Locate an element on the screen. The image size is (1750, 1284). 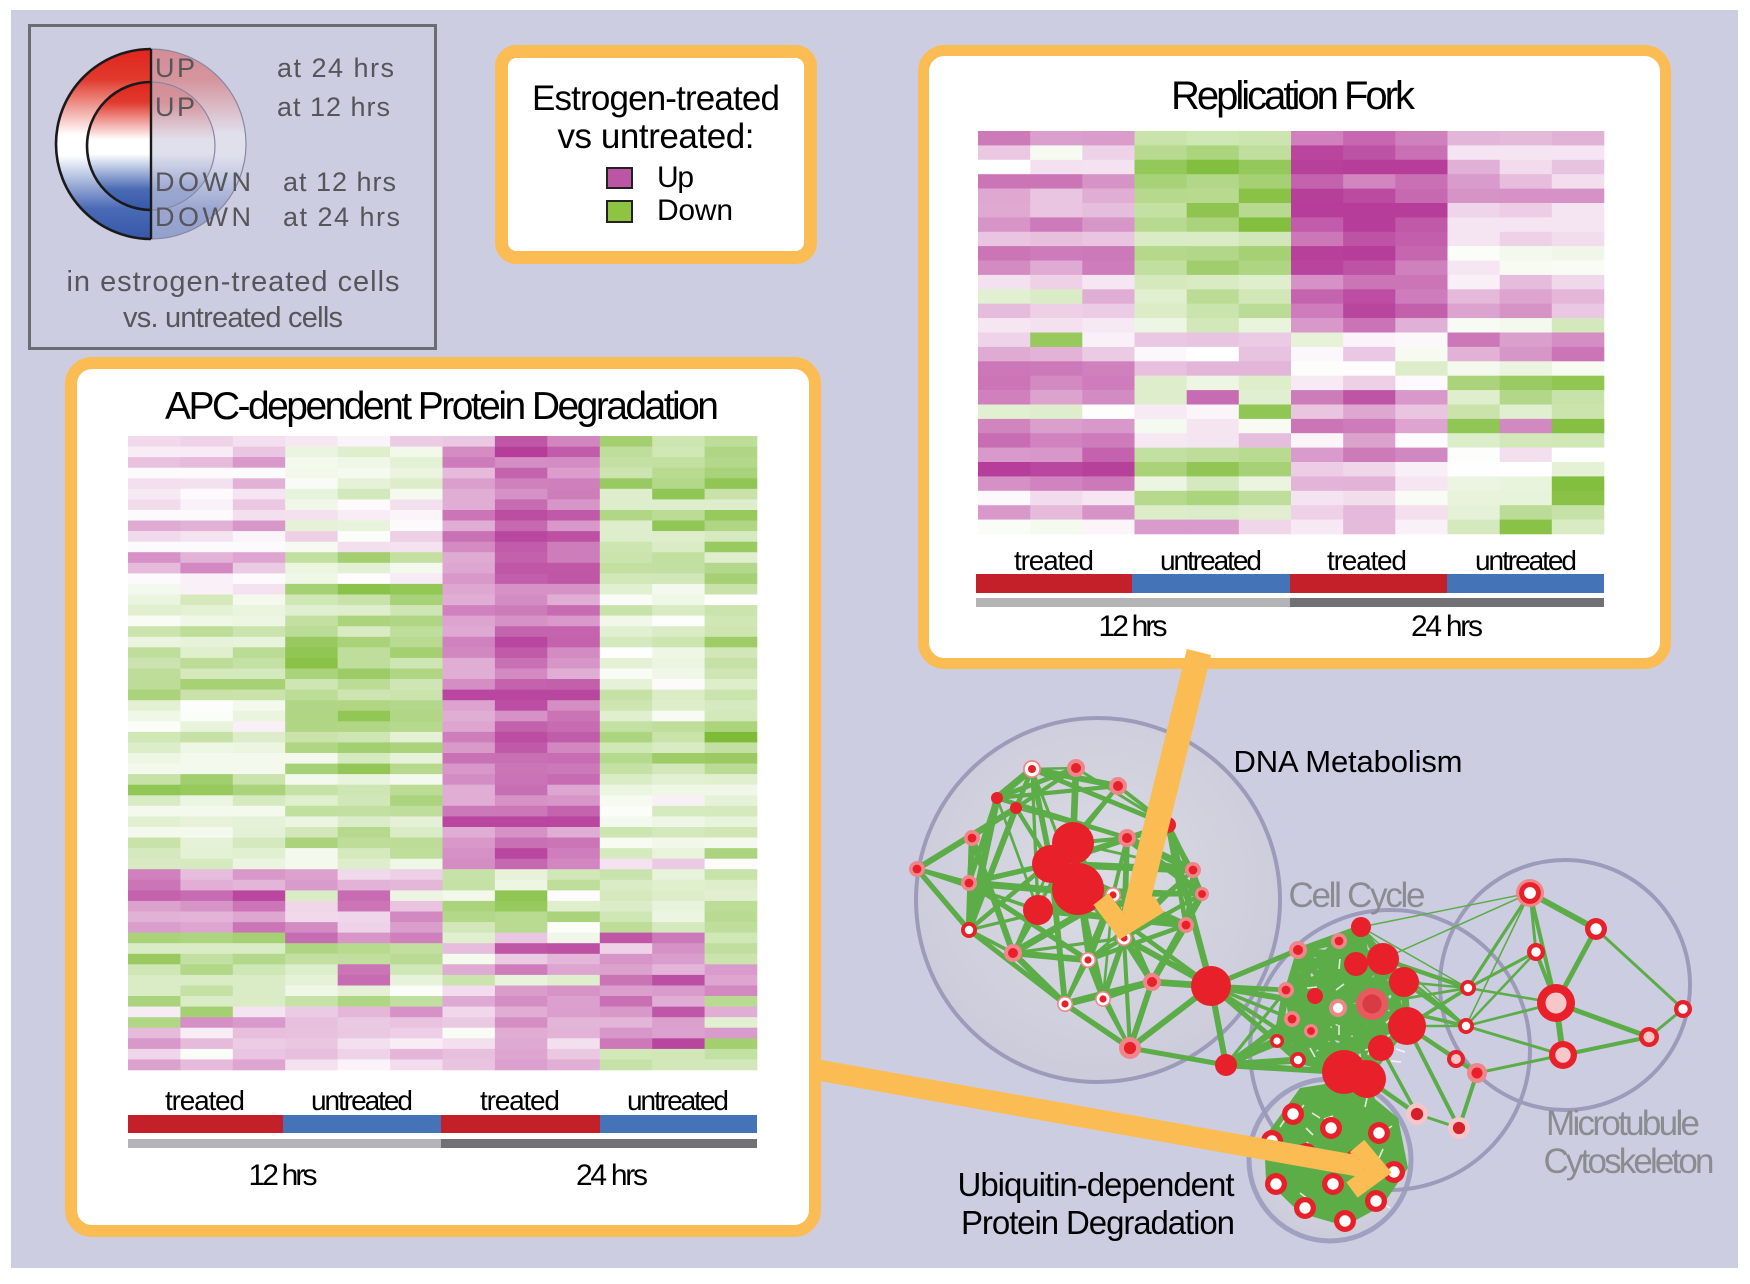
svg-text: in estrogen-treated cells is located at coordinates (233, 282).